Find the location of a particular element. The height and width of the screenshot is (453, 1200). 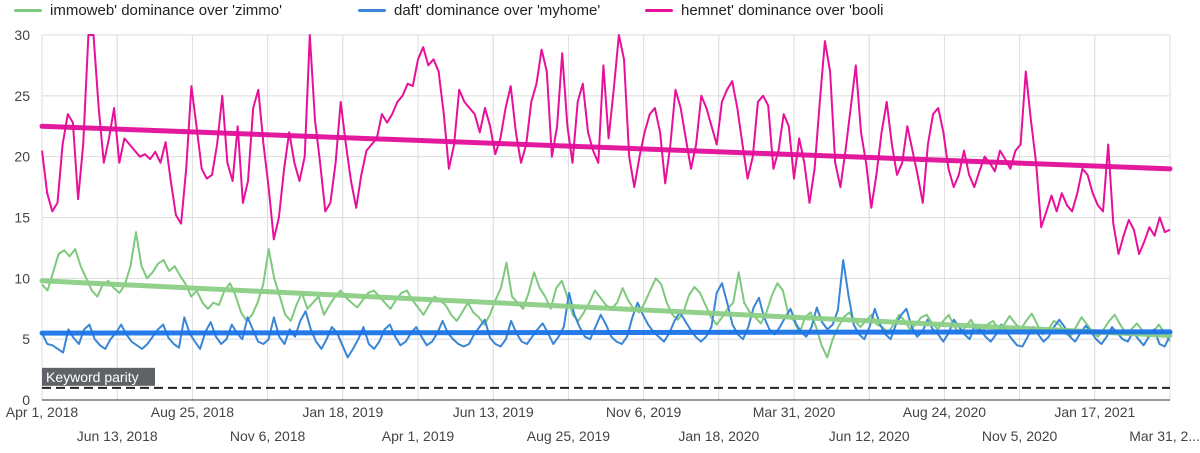

y-tick-label: 30 is located at coordinates (22, 35).